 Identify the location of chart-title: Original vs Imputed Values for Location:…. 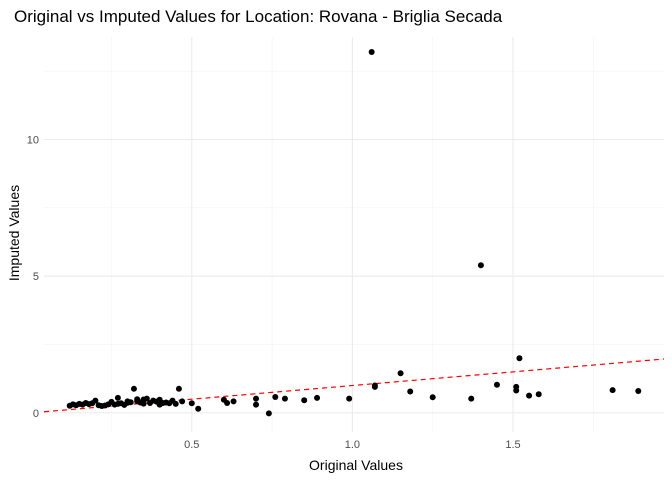
(258, 16).